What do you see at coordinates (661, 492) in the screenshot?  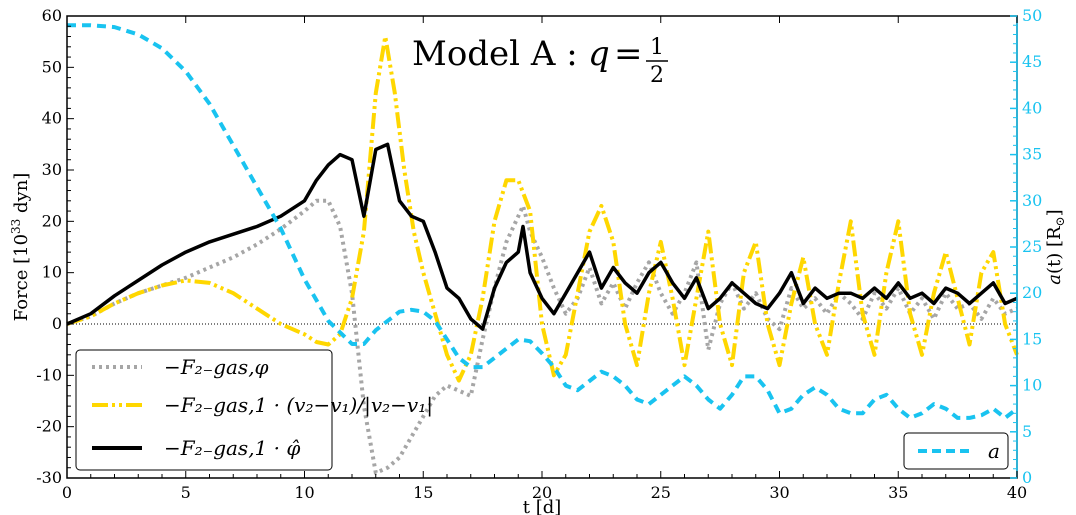 I see `x-tick-label-25: 25` at bounding box center [661, 492].